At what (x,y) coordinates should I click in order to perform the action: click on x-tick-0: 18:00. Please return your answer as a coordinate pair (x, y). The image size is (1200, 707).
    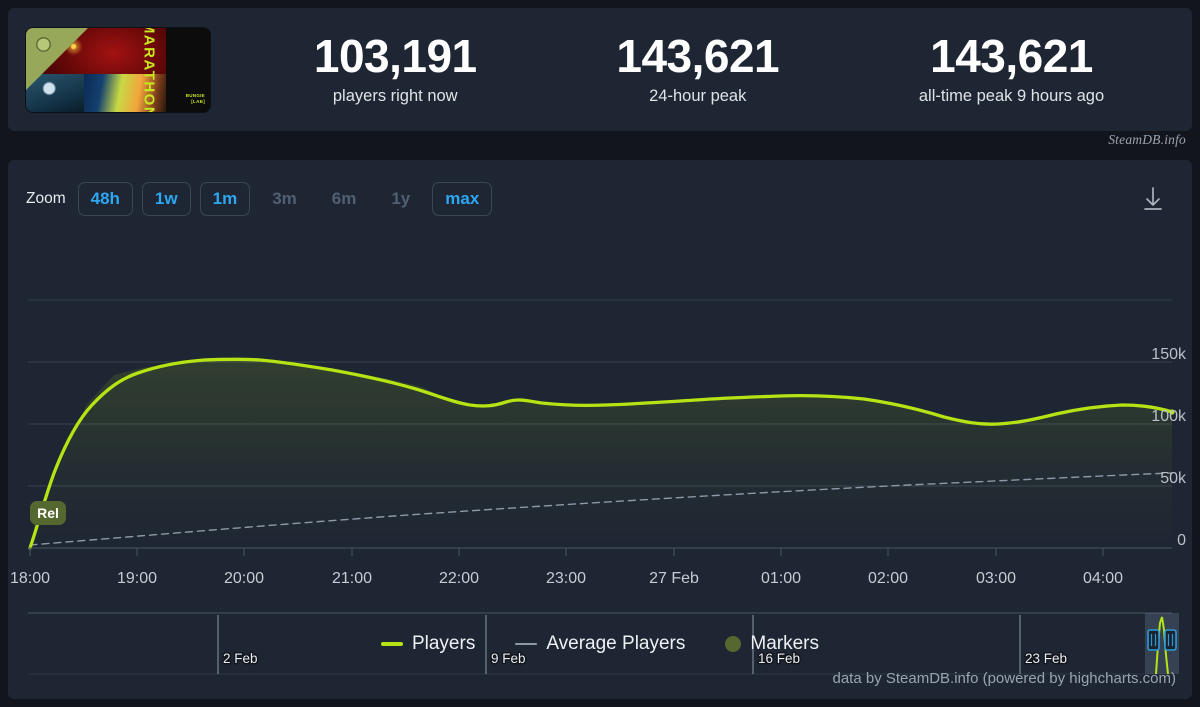
    Looking at the image, I should click on (30, 578).